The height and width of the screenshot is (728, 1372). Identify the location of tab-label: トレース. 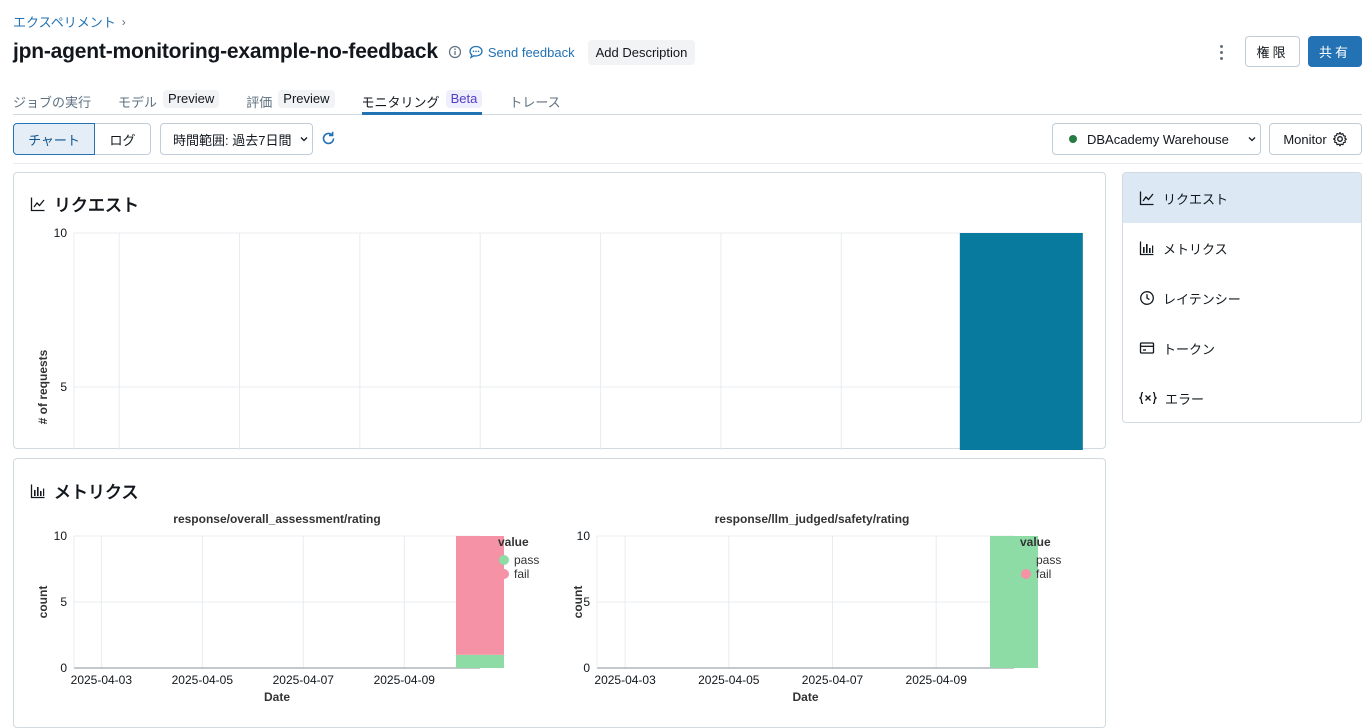
(535, 102).